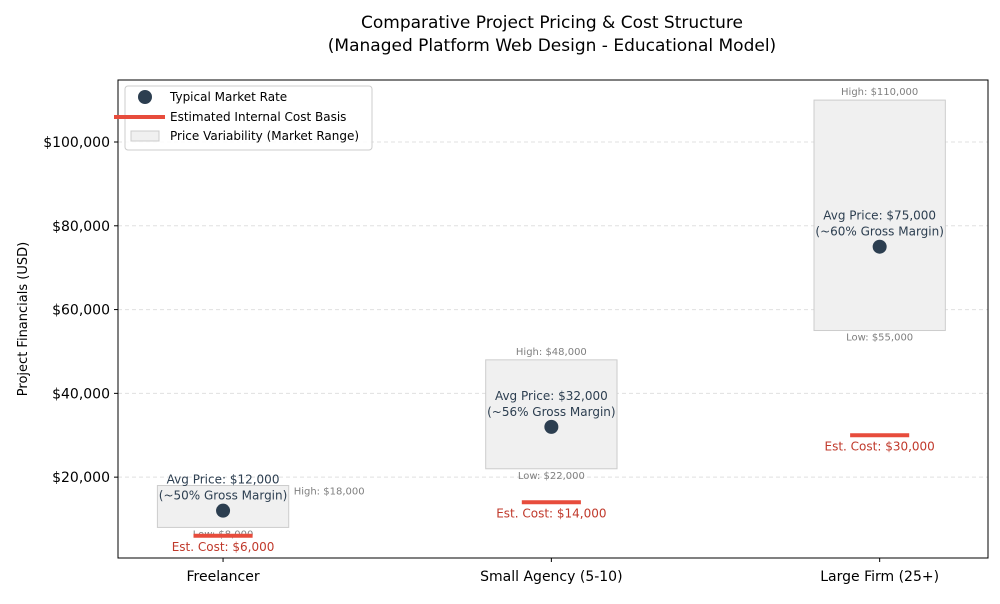 The image size is (1000, 604). I want to click on legend-label: Estimated Internal Cost Basis, so click(258, 117).